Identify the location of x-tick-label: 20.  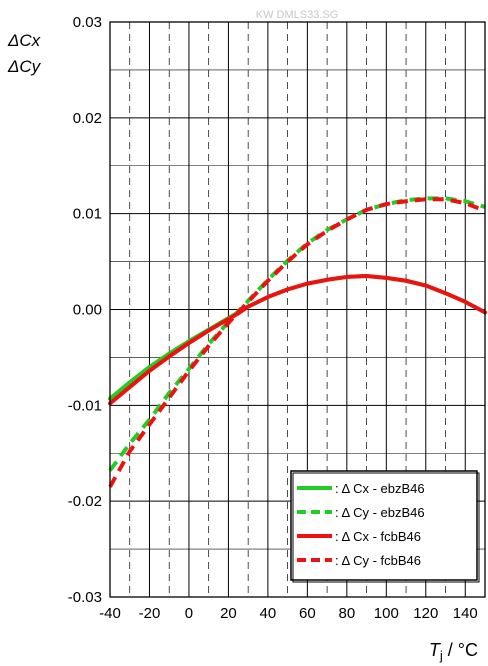
(228, 613).